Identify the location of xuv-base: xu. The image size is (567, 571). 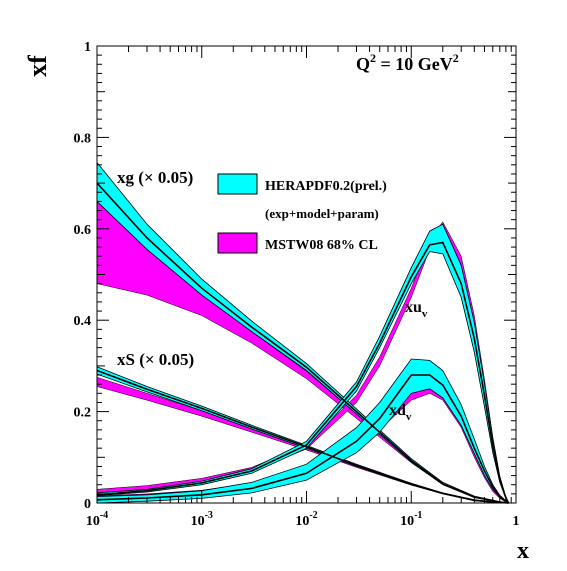
(413, 307).